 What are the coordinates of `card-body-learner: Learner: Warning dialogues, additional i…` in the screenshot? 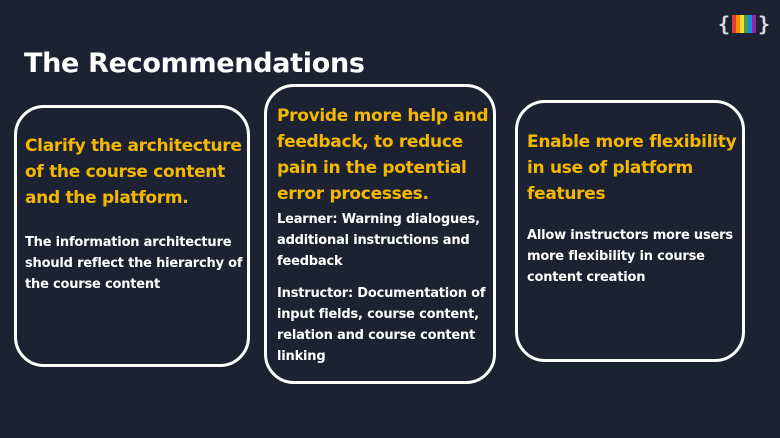 It's located at (378, 240).